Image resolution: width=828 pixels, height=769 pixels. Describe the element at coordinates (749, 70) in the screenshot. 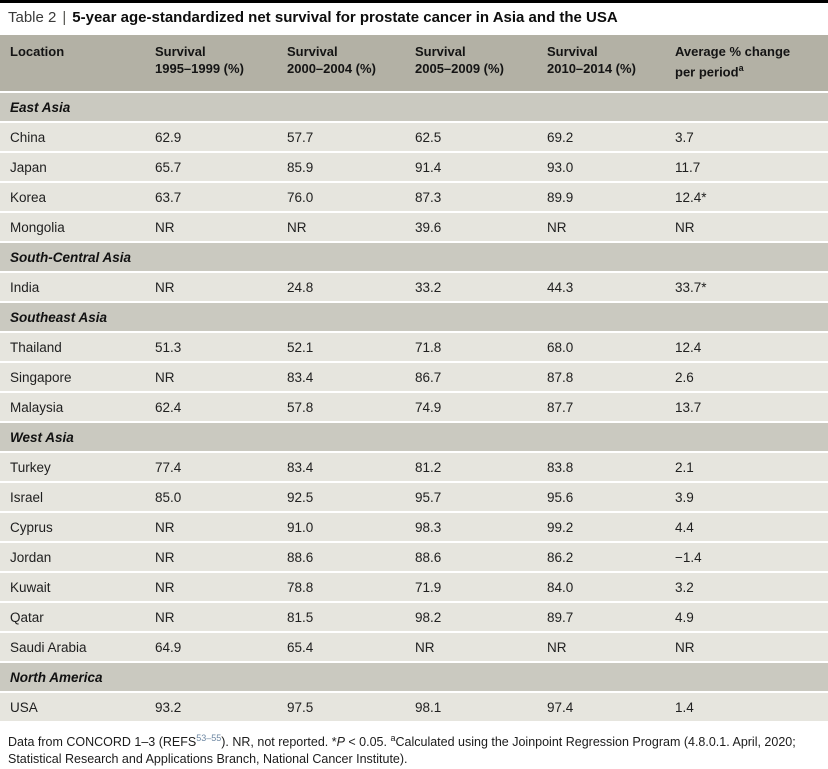

I see `column-header-sublabel: per perioda` at that location.